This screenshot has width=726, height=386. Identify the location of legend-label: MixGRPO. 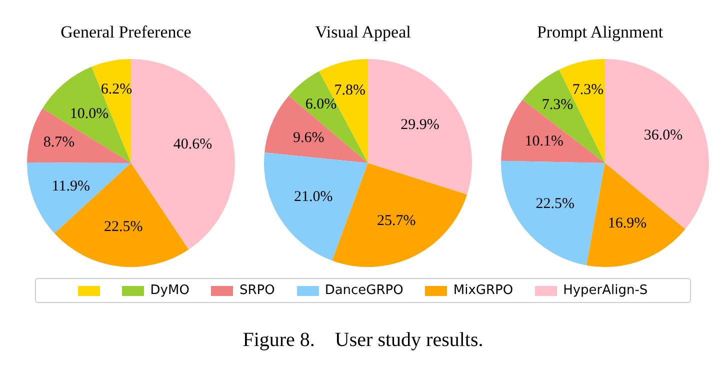
(483, 290).